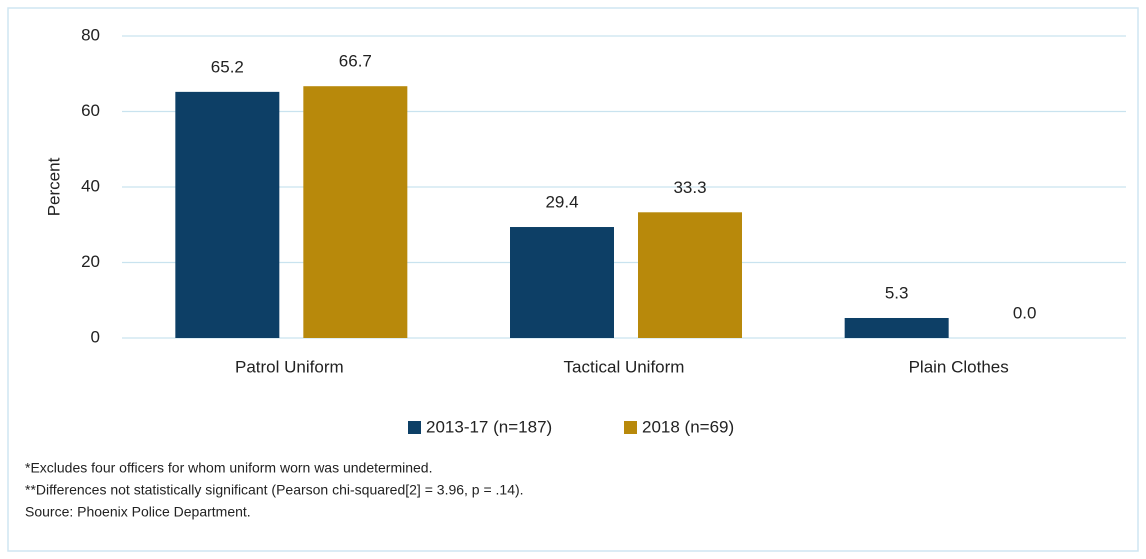 The height and width of the screenshot is (559, 1146). Describe the element at coordinates (624, 366) in the screenshot. I see `x-tick-label: Tactical Uniform` at that location.